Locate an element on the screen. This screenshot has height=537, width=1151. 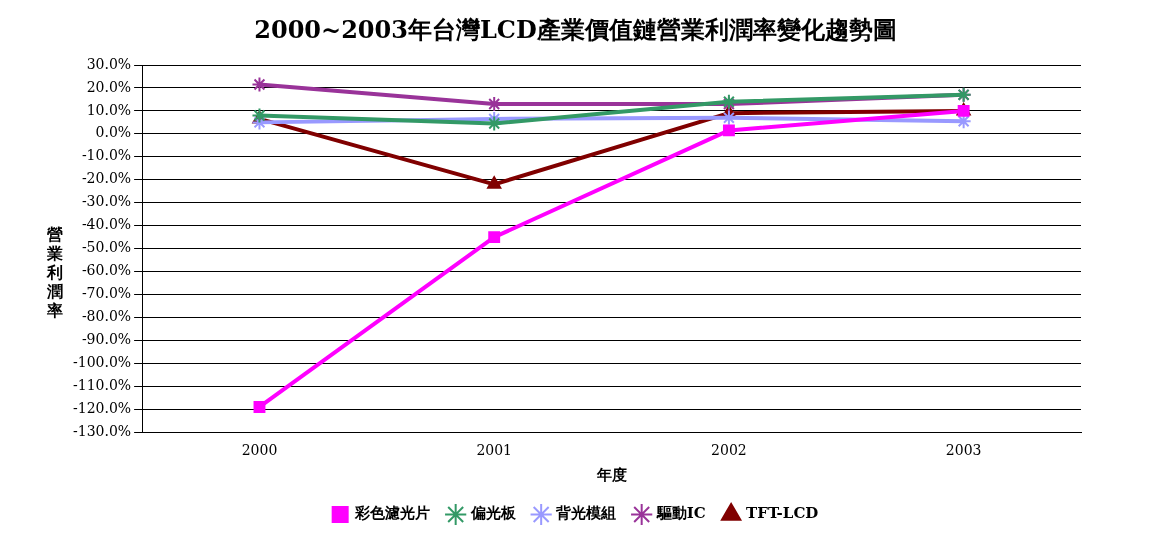
y-tick-label: -70.0% is located at coordinates (106, 293).